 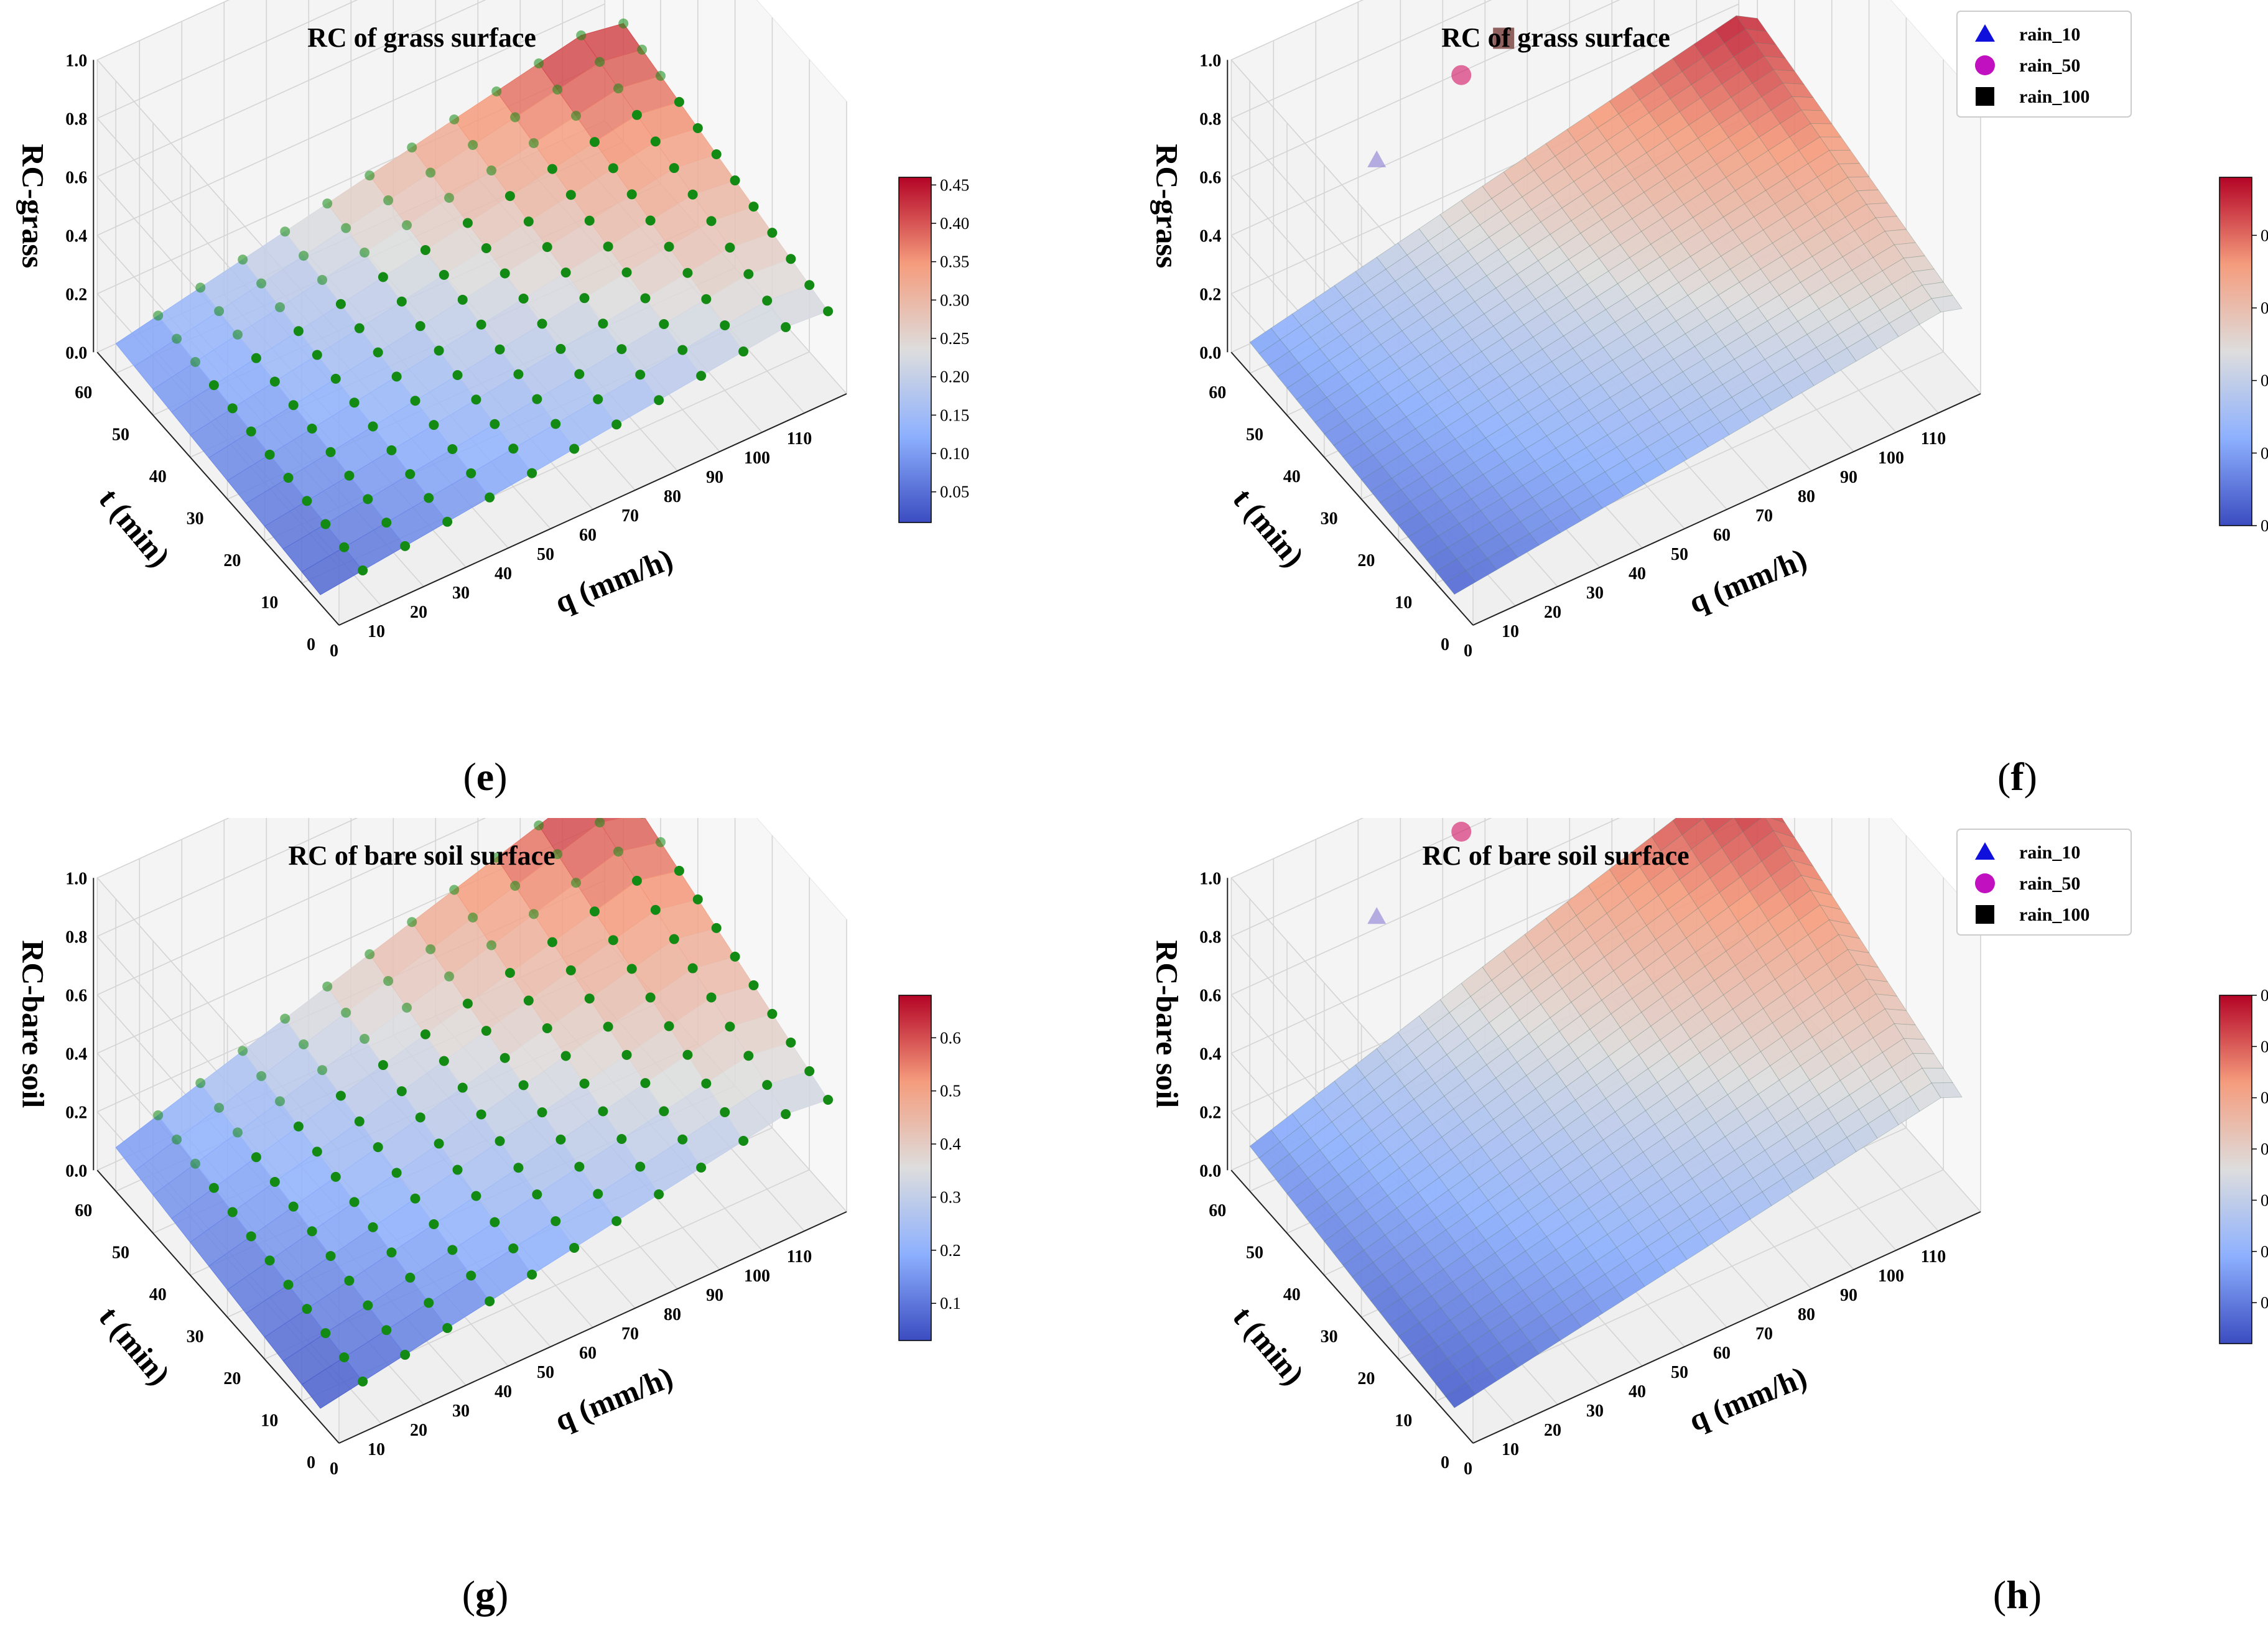 I want to click on q-axis-label: q (mm/h), so click(x=613, y=580).